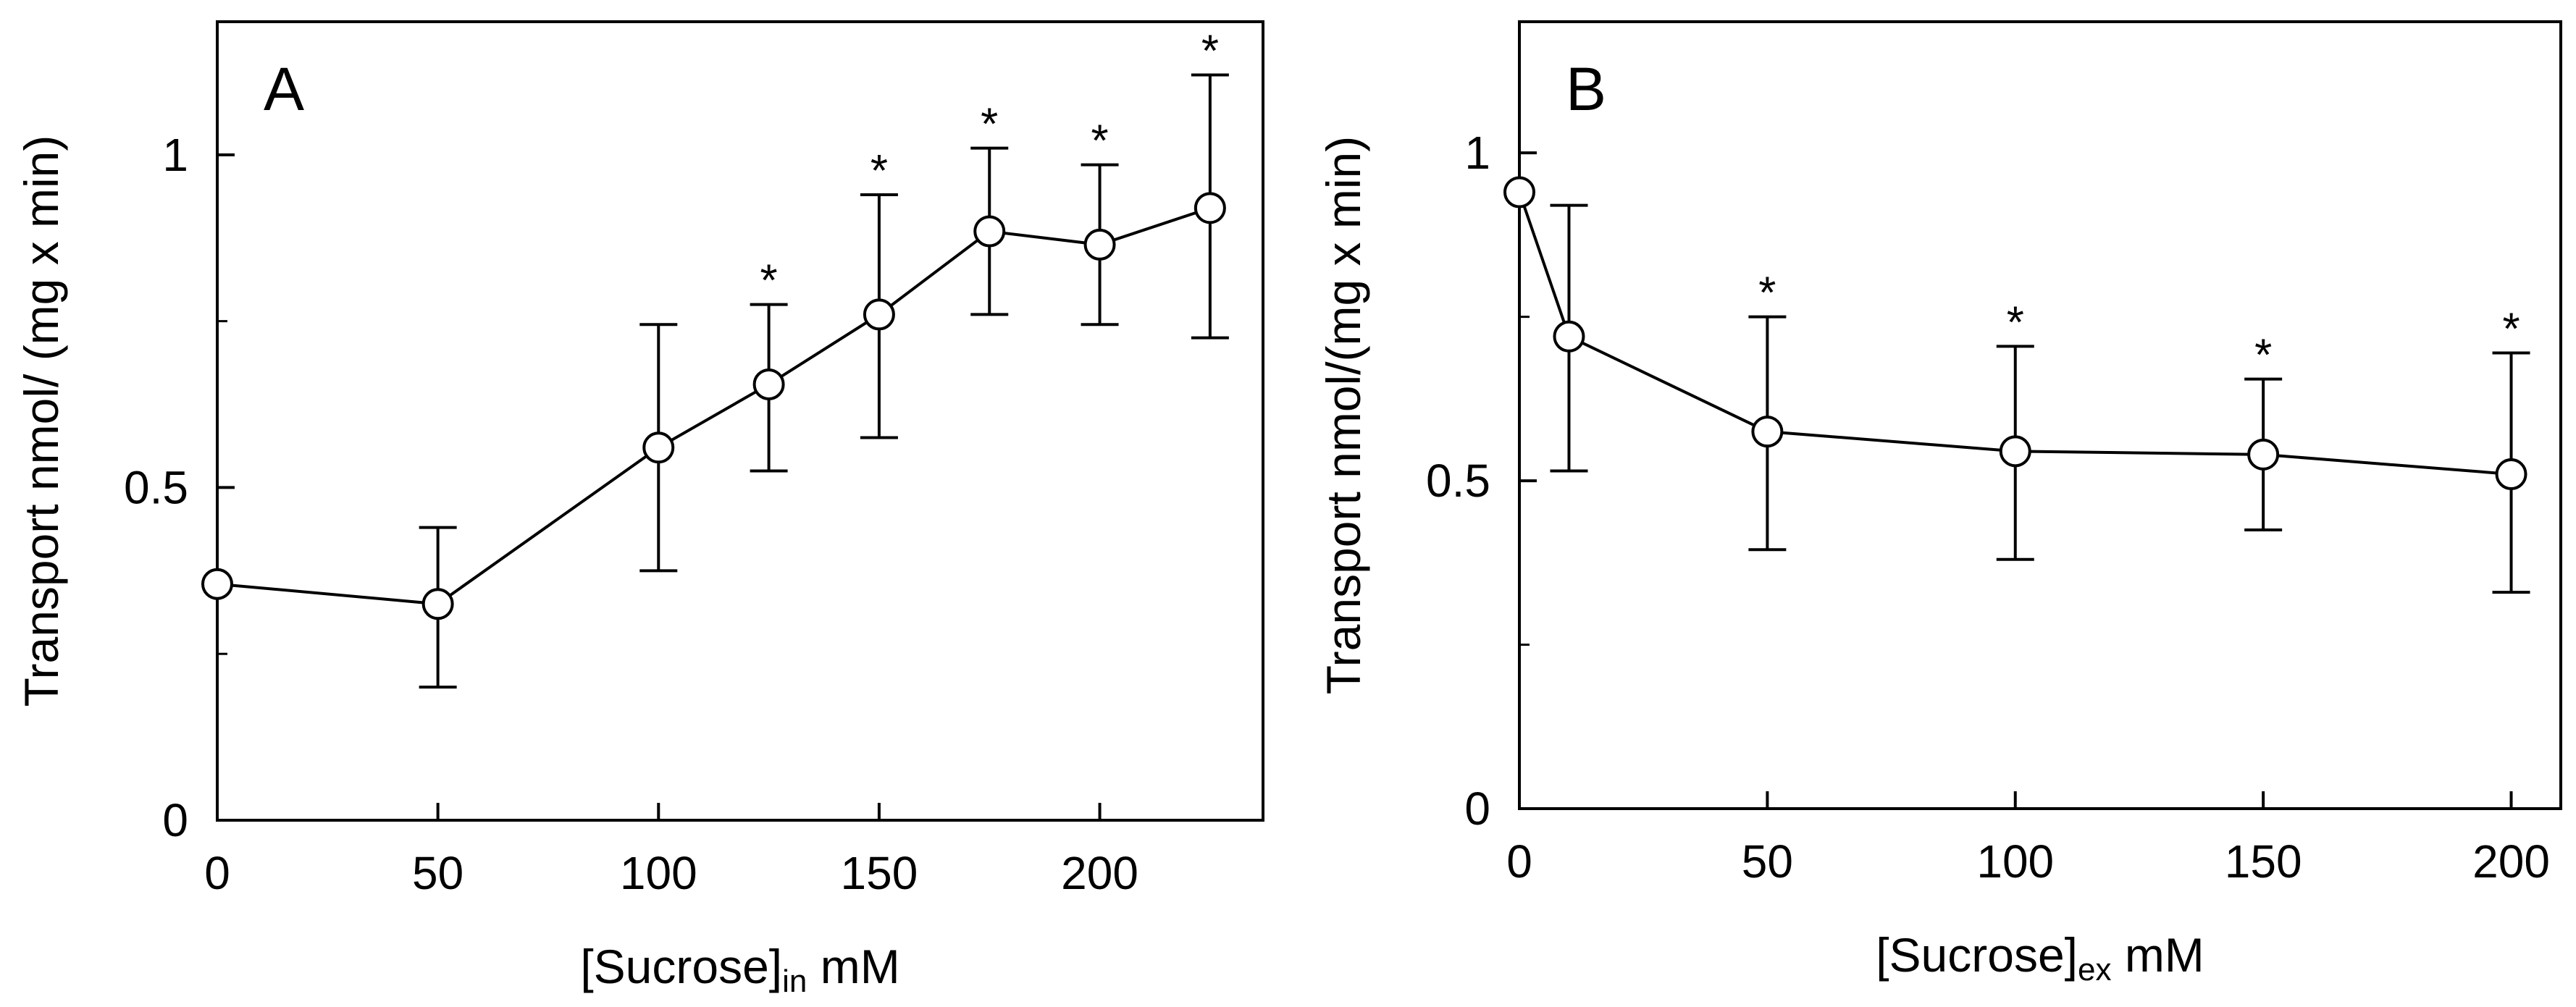 This screenshot has height=1007, width=2576. I want to click on panel-letter: B, so click(1586, 89).